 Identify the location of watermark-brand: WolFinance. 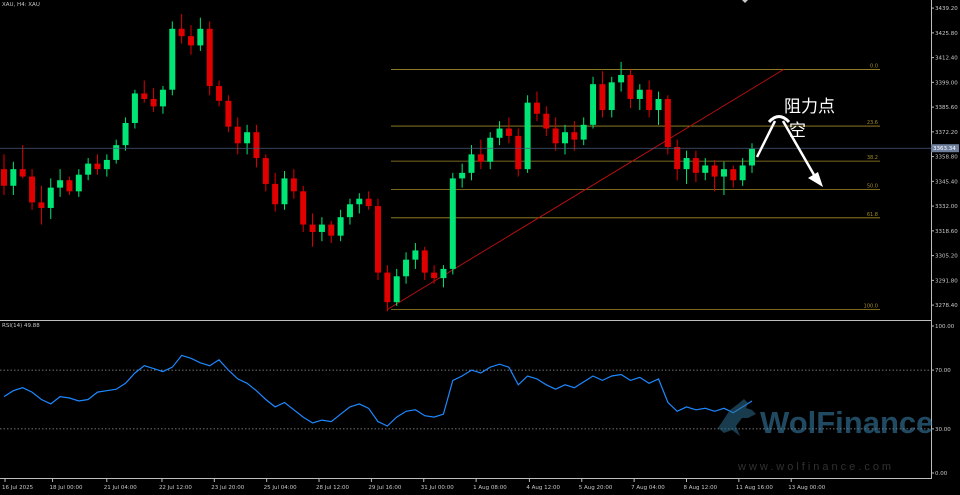
(846, 422).